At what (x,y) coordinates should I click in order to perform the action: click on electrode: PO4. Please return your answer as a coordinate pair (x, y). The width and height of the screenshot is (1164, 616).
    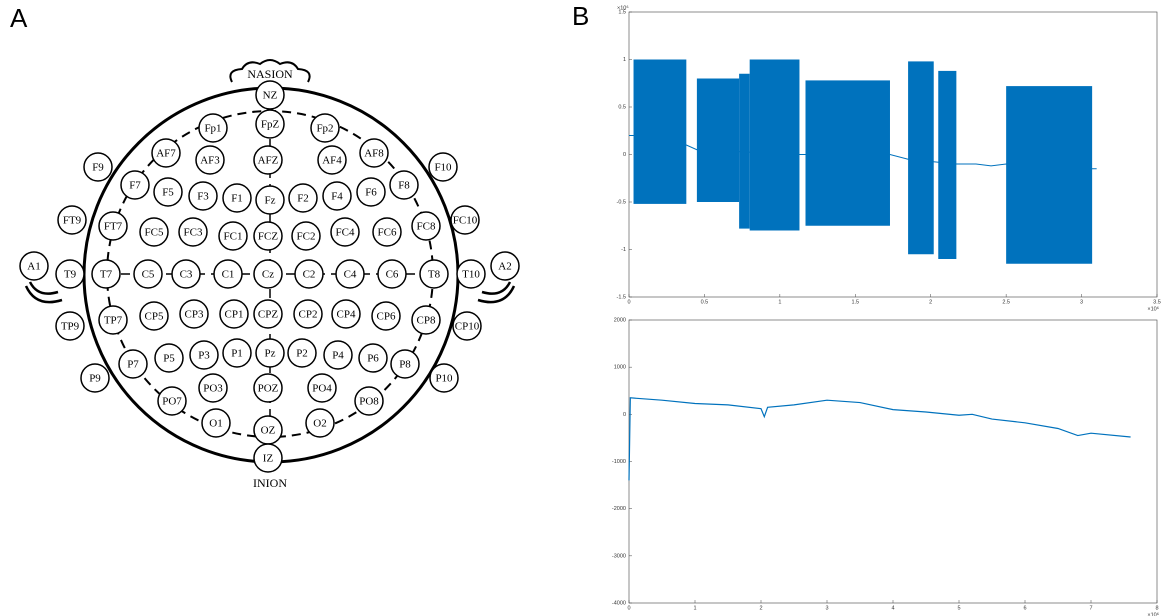
    Looking at the image, I should click on (322, 388).